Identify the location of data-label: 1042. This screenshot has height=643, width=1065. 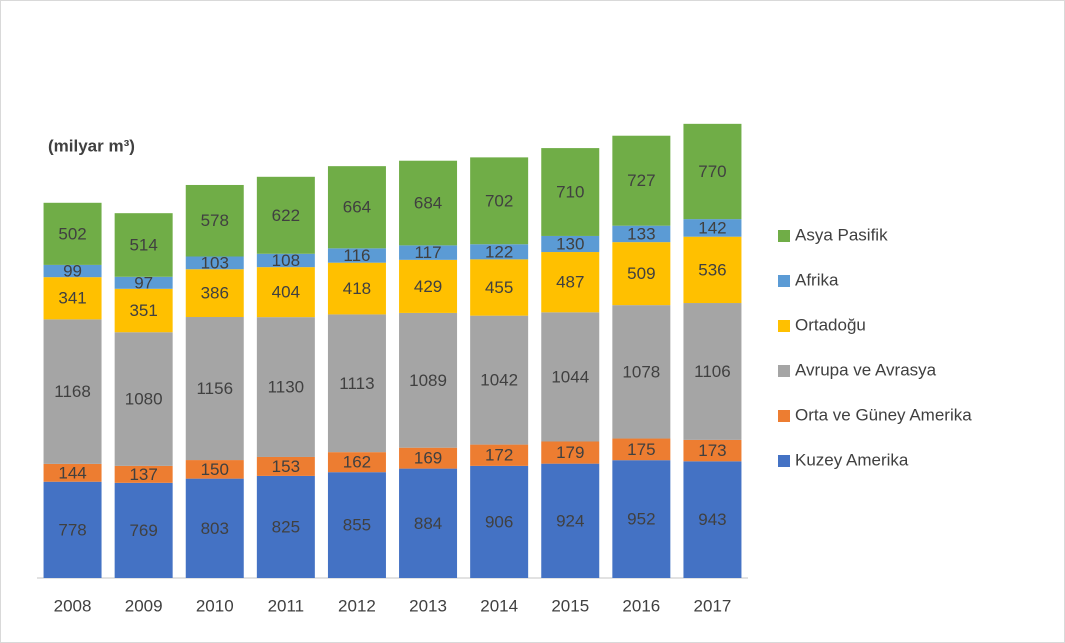
(499, 380).